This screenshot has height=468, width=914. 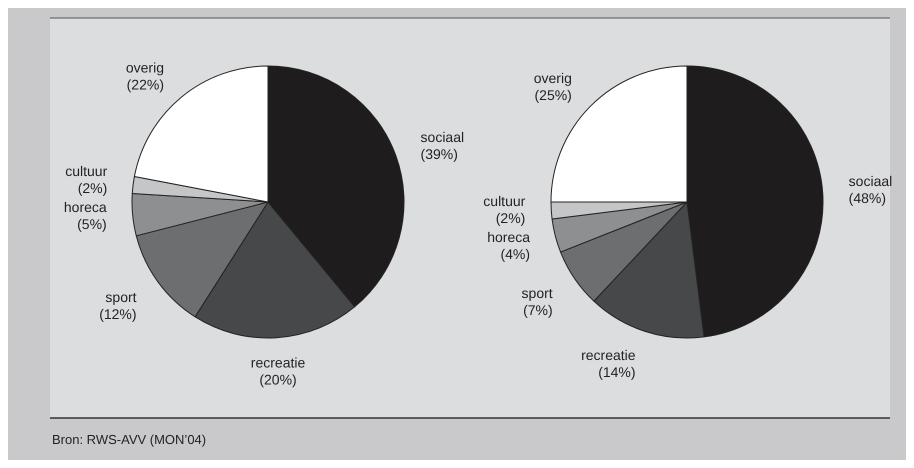 I want to click on data-label: (48%), so click(x=867, y=198).